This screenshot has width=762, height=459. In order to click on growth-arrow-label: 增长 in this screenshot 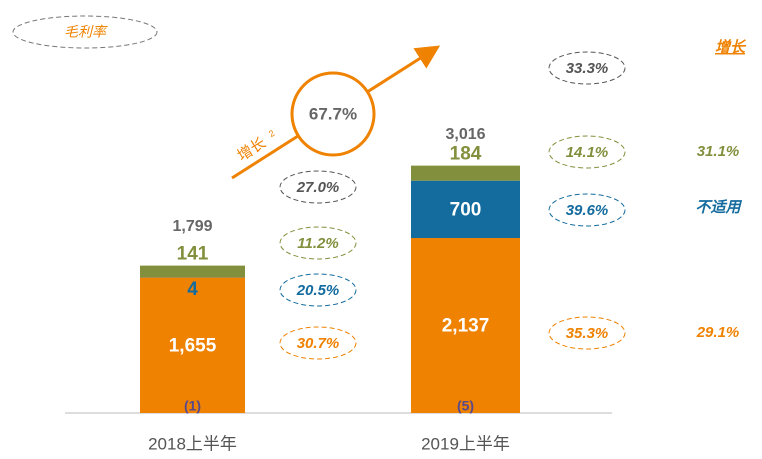, I will do `click(251, 149)`.